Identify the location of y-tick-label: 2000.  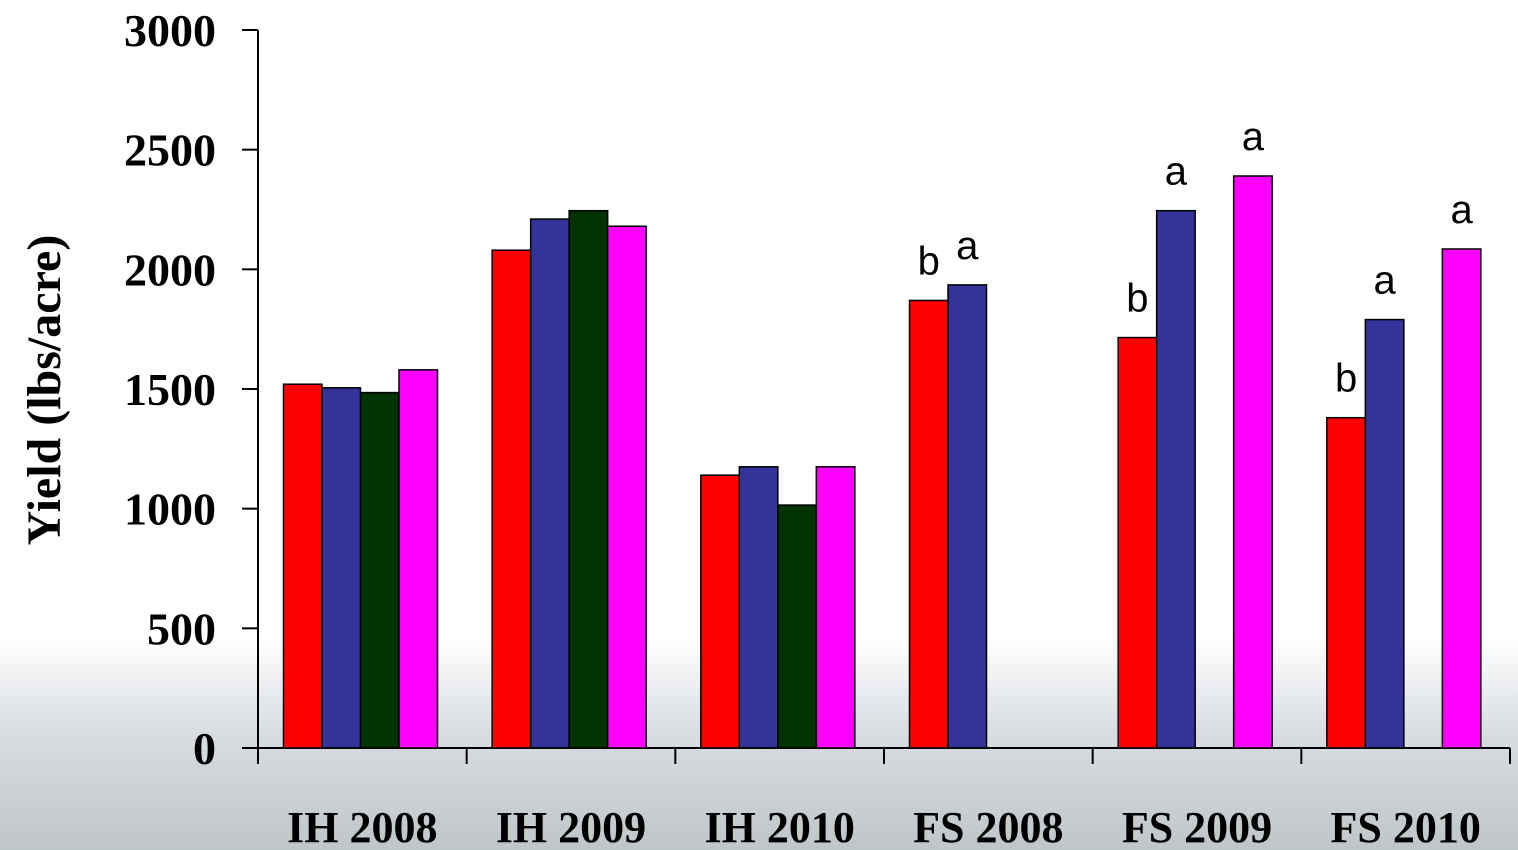
(170, 269).